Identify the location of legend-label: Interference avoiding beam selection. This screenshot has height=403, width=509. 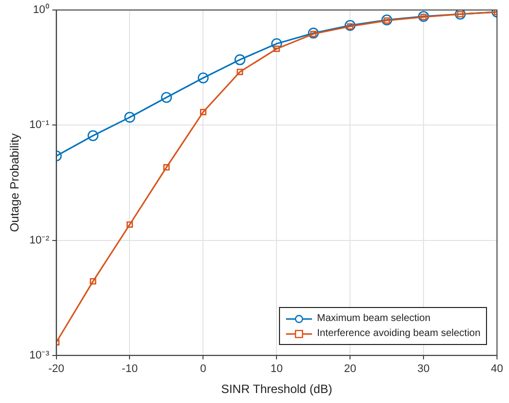
(398, 334).